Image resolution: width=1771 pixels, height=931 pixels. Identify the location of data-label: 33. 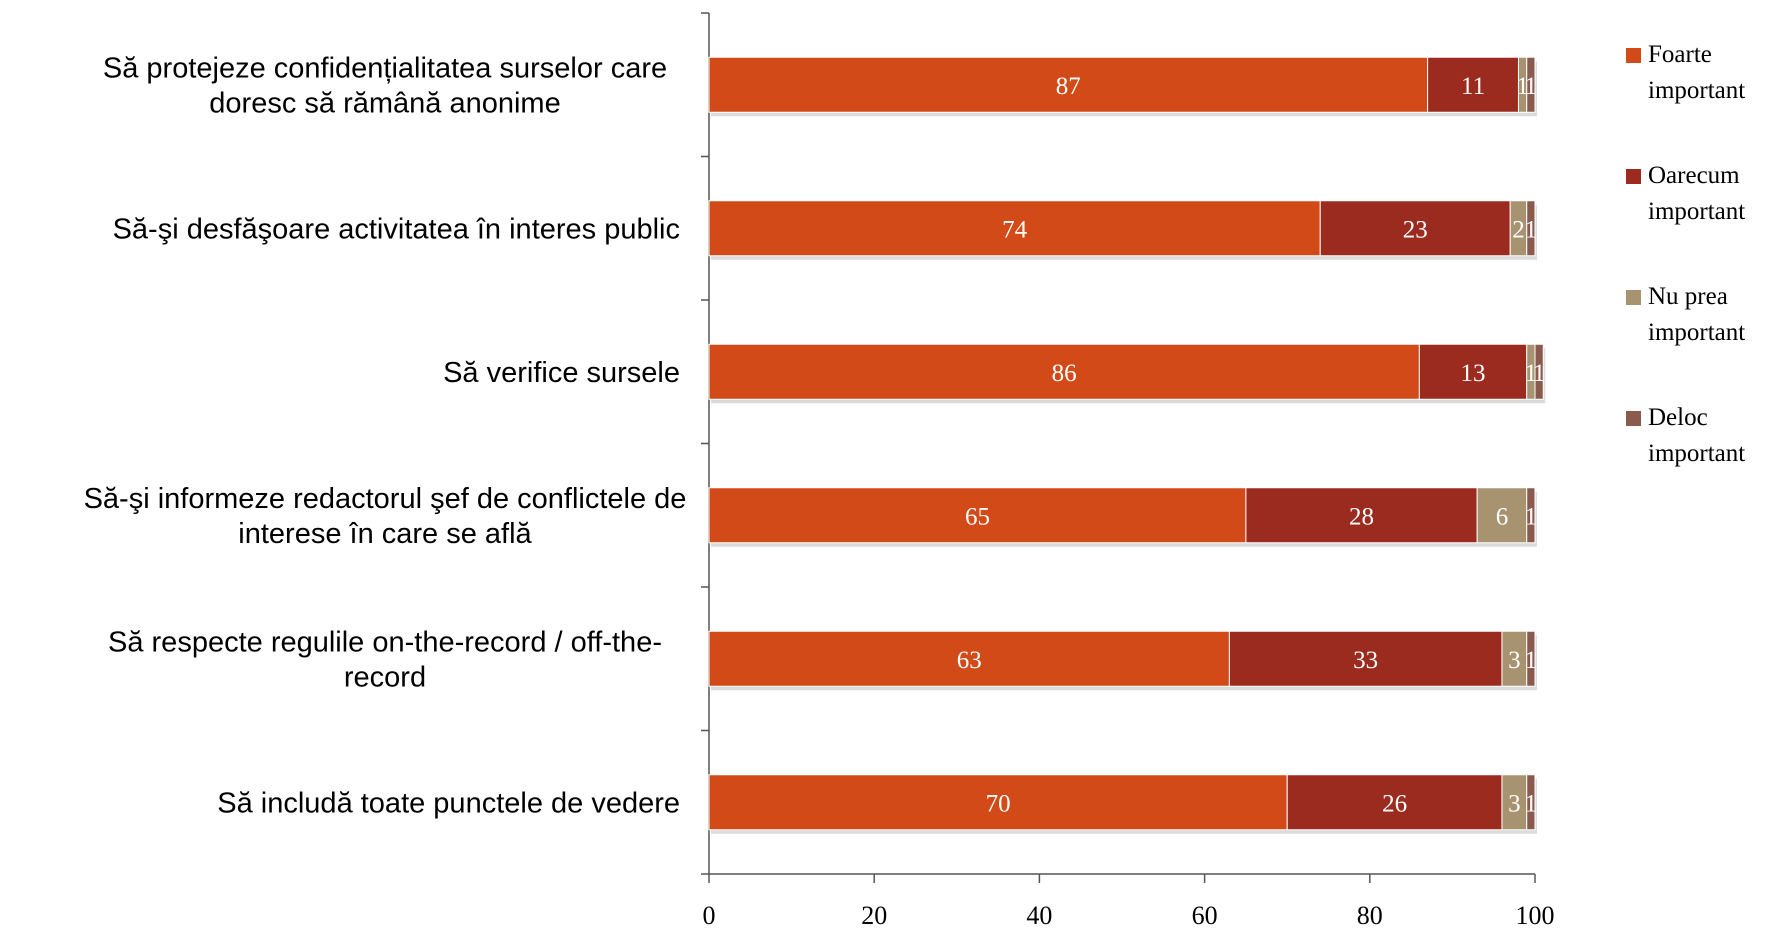
(1365, 660).